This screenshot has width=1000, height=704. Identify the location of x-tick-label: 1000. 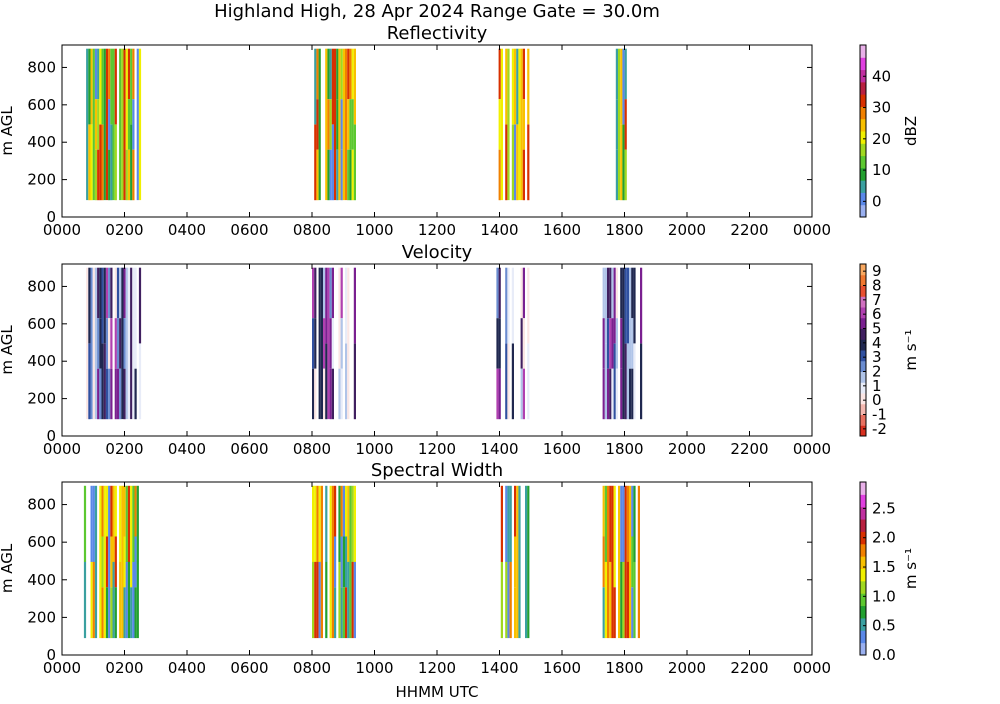
(374, 449).